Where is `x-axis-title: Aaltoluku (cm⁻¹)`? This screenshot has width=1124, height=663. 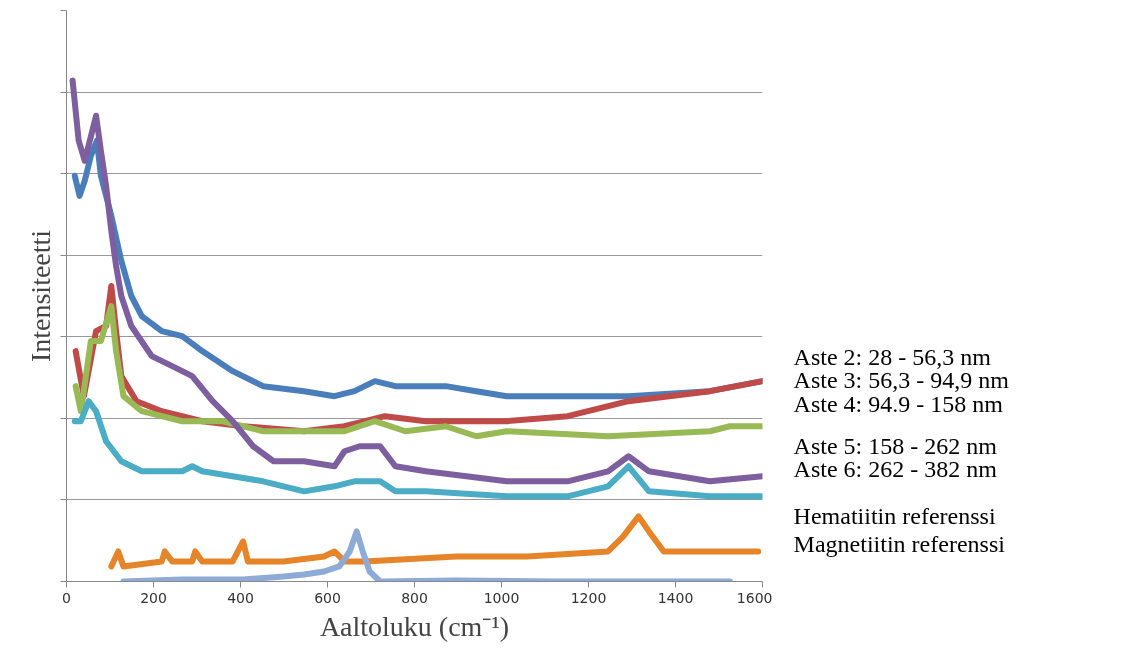
x-axis-title: Aaltoluku (cm⁻¹) is located at coordinates (414, 626).